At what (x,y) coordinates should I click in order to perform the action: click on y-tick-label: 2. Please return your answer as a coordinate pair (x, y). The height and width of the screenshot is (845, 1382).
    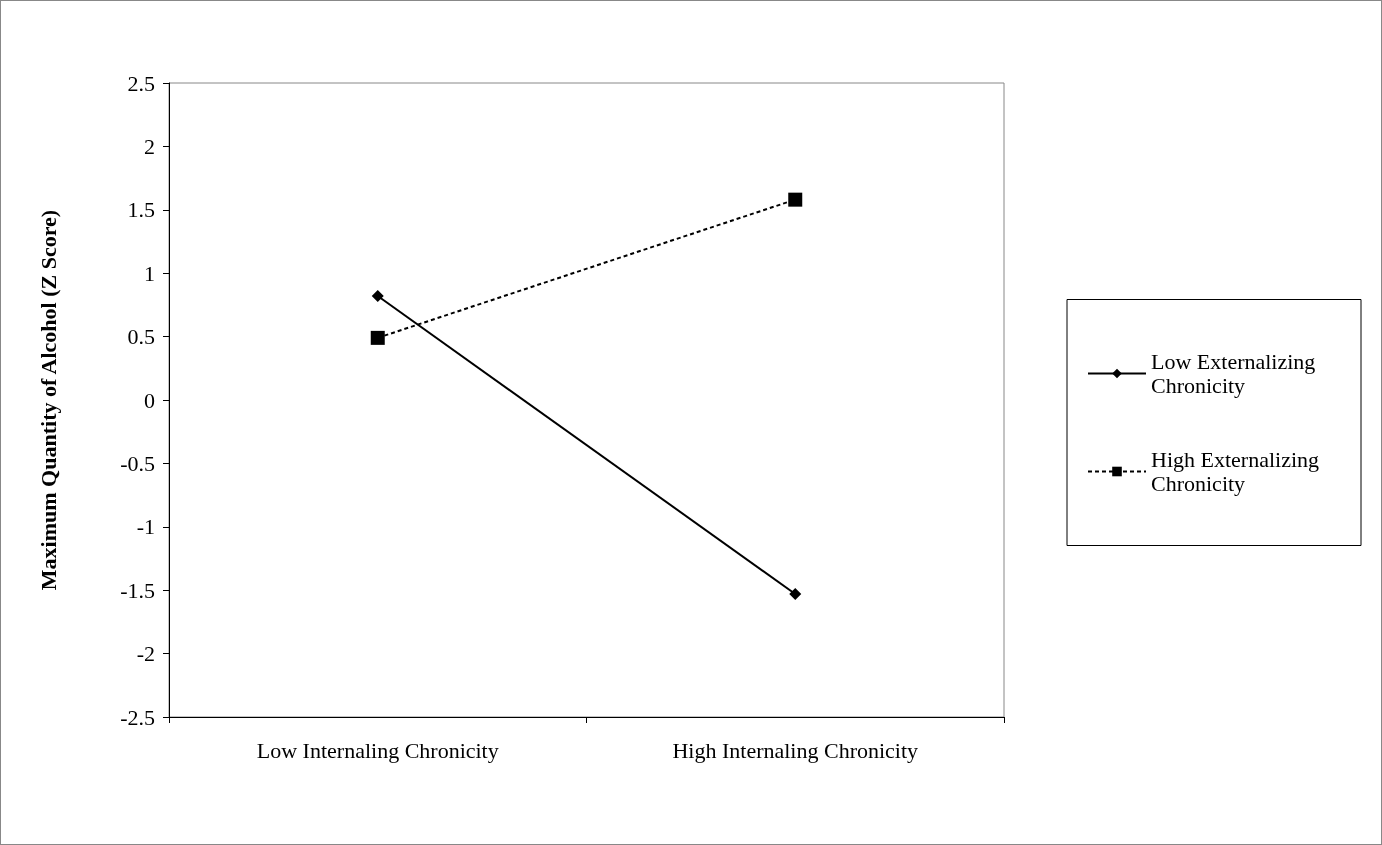
    Looking at the image, I should click on (149, 146).